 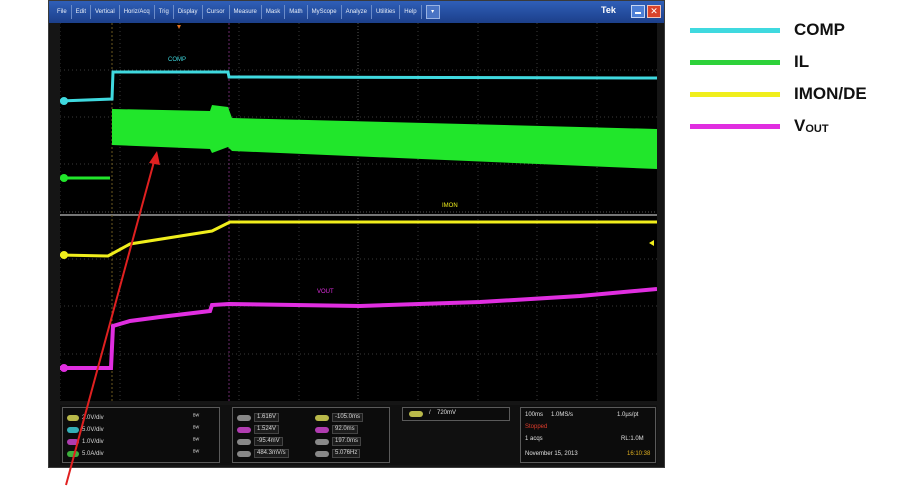 I want to click on timebase: 100ms, so click(x=534, y=415).